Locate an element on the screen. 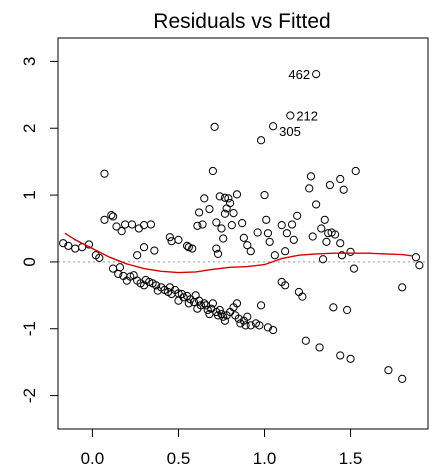 The image size is (434, 476). x-tick-label: 1.5 is located at coordinates (351, 458).